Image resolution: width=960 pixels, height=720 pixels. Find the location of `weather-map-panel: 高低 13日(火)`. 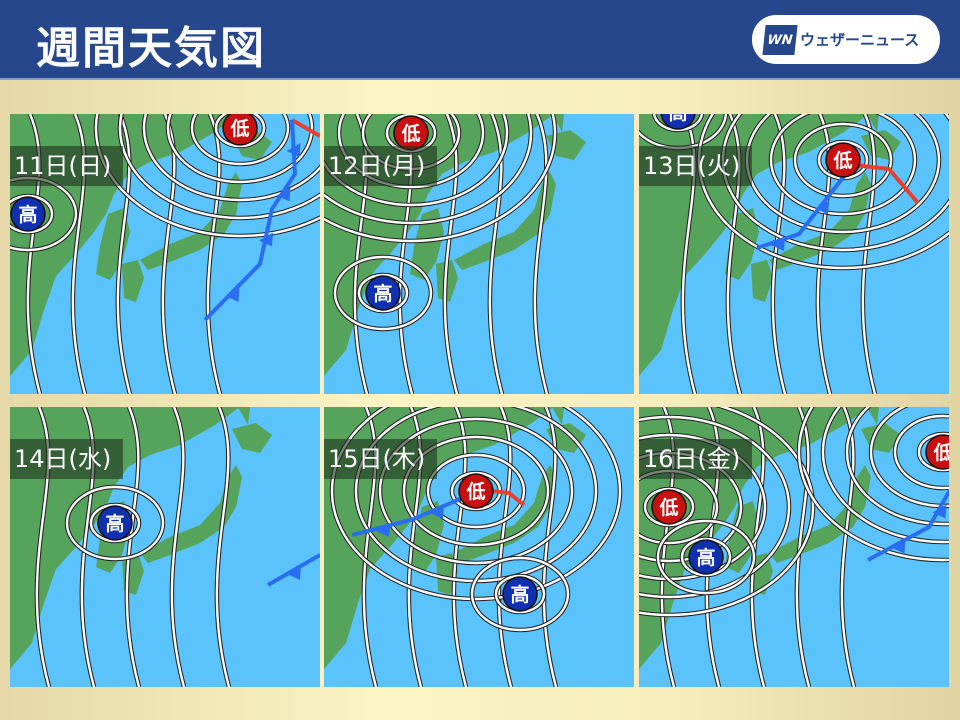

weather-map-panel: 高低 13日(火) is located at coordinates (794, 254).